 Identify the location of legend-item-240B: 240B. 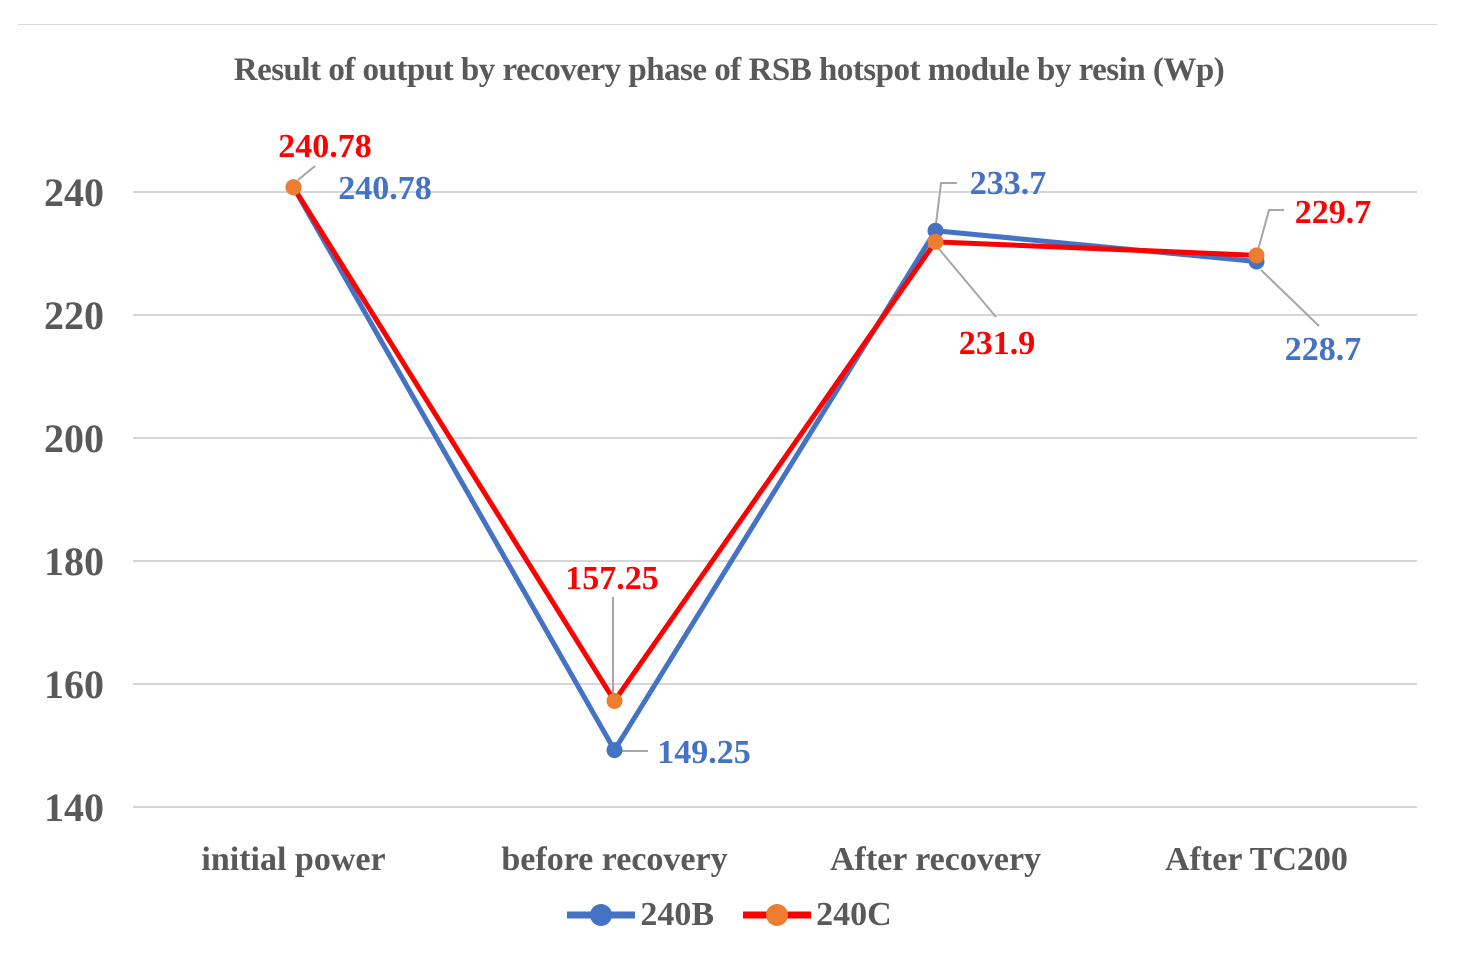
(640, 915).